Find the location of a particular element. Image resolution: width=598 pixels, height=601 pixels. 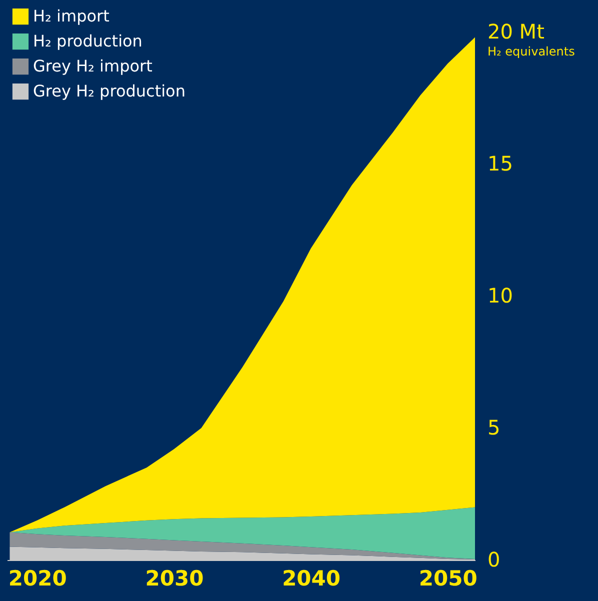

x-tick-label: 2050 is located at coordinates (448, 578).